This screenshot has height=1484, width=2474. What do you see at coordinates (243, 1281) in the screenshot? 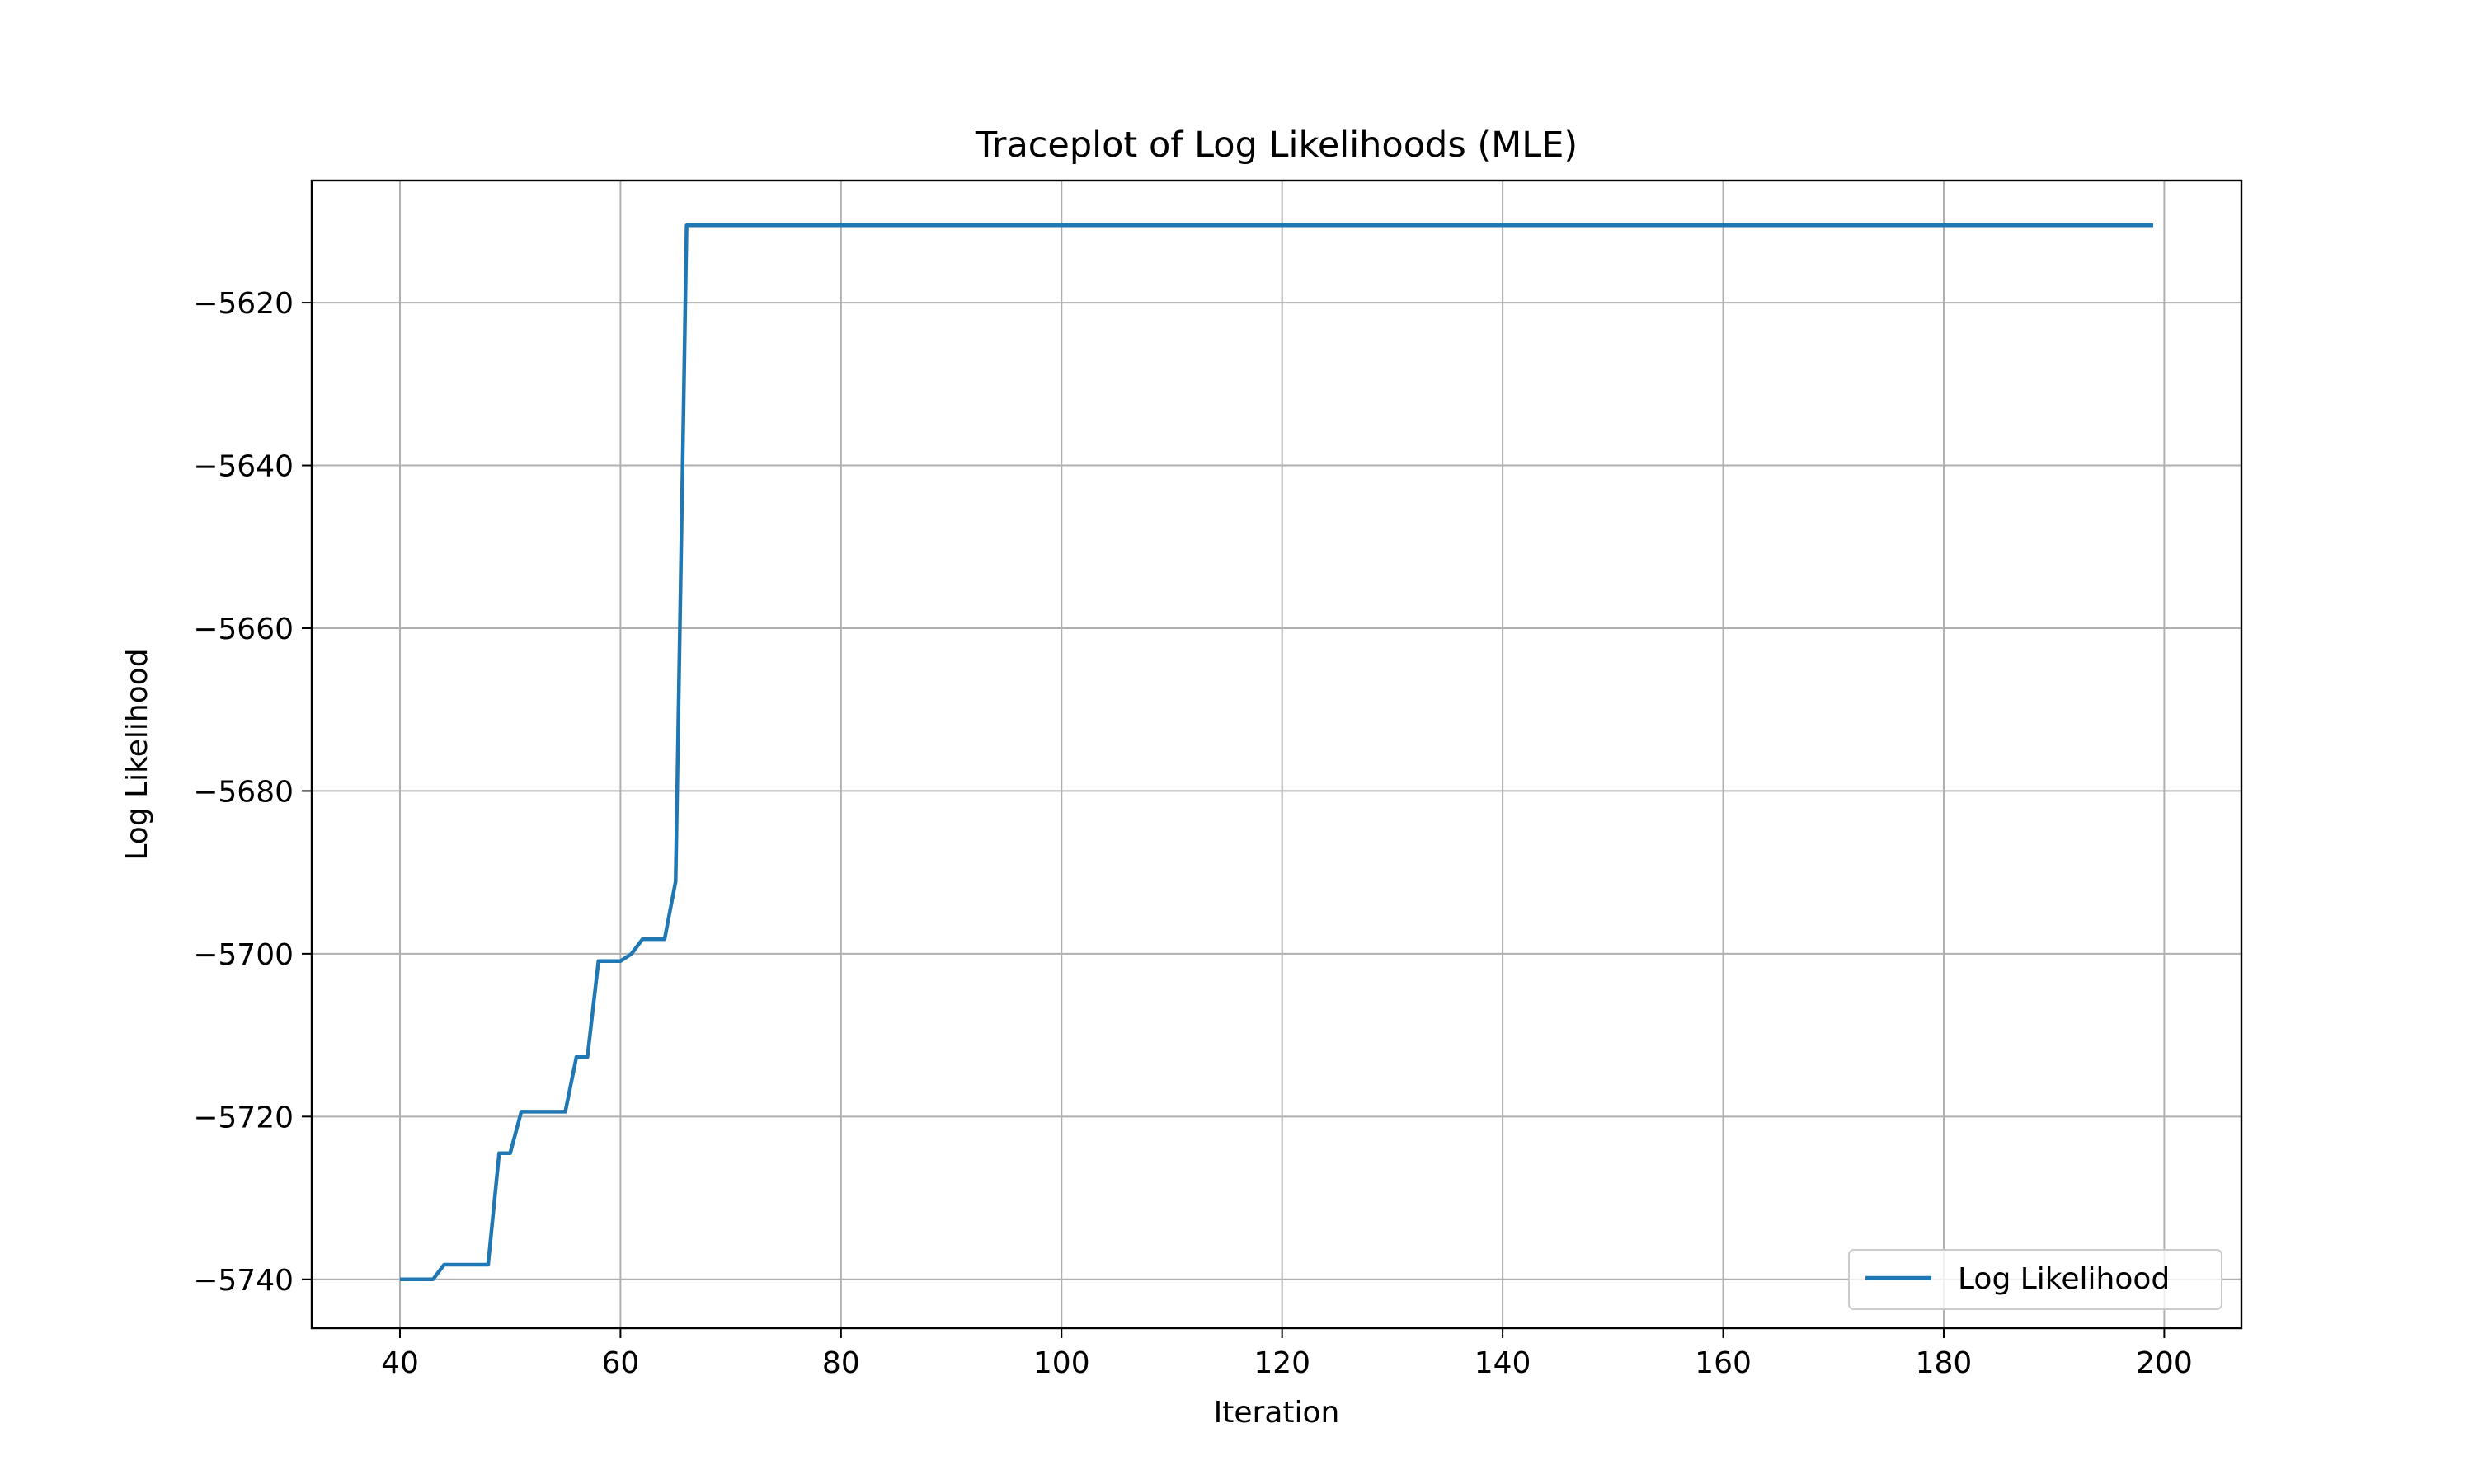
I see `y-tick-label: −5740` at bounding box center [243, 1281].